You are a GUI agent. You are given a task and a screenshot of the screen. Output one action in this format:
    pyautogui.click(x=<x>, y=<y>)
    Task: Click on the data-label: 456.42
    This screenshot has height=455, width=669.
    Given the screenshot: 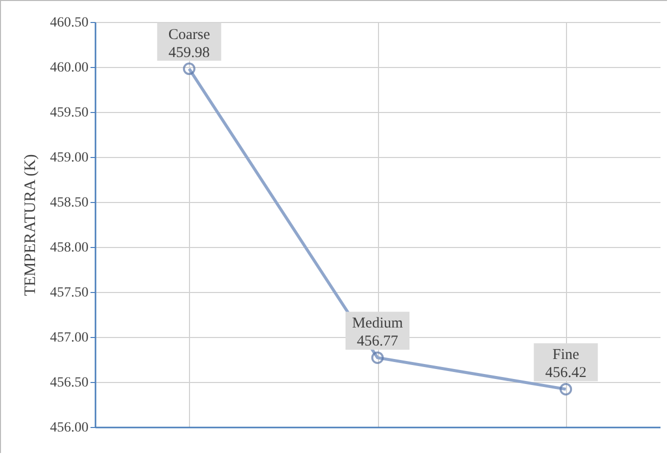 What is the action you would take?
    pyautogui.click(x=565, y=373)
    